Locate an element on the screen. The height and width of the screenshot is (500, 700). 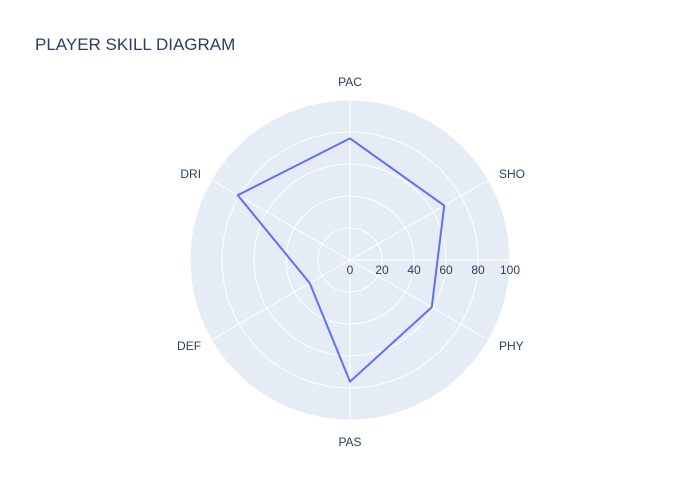
radial-tick-label-60: 60 is located at coordinates (446, 270).